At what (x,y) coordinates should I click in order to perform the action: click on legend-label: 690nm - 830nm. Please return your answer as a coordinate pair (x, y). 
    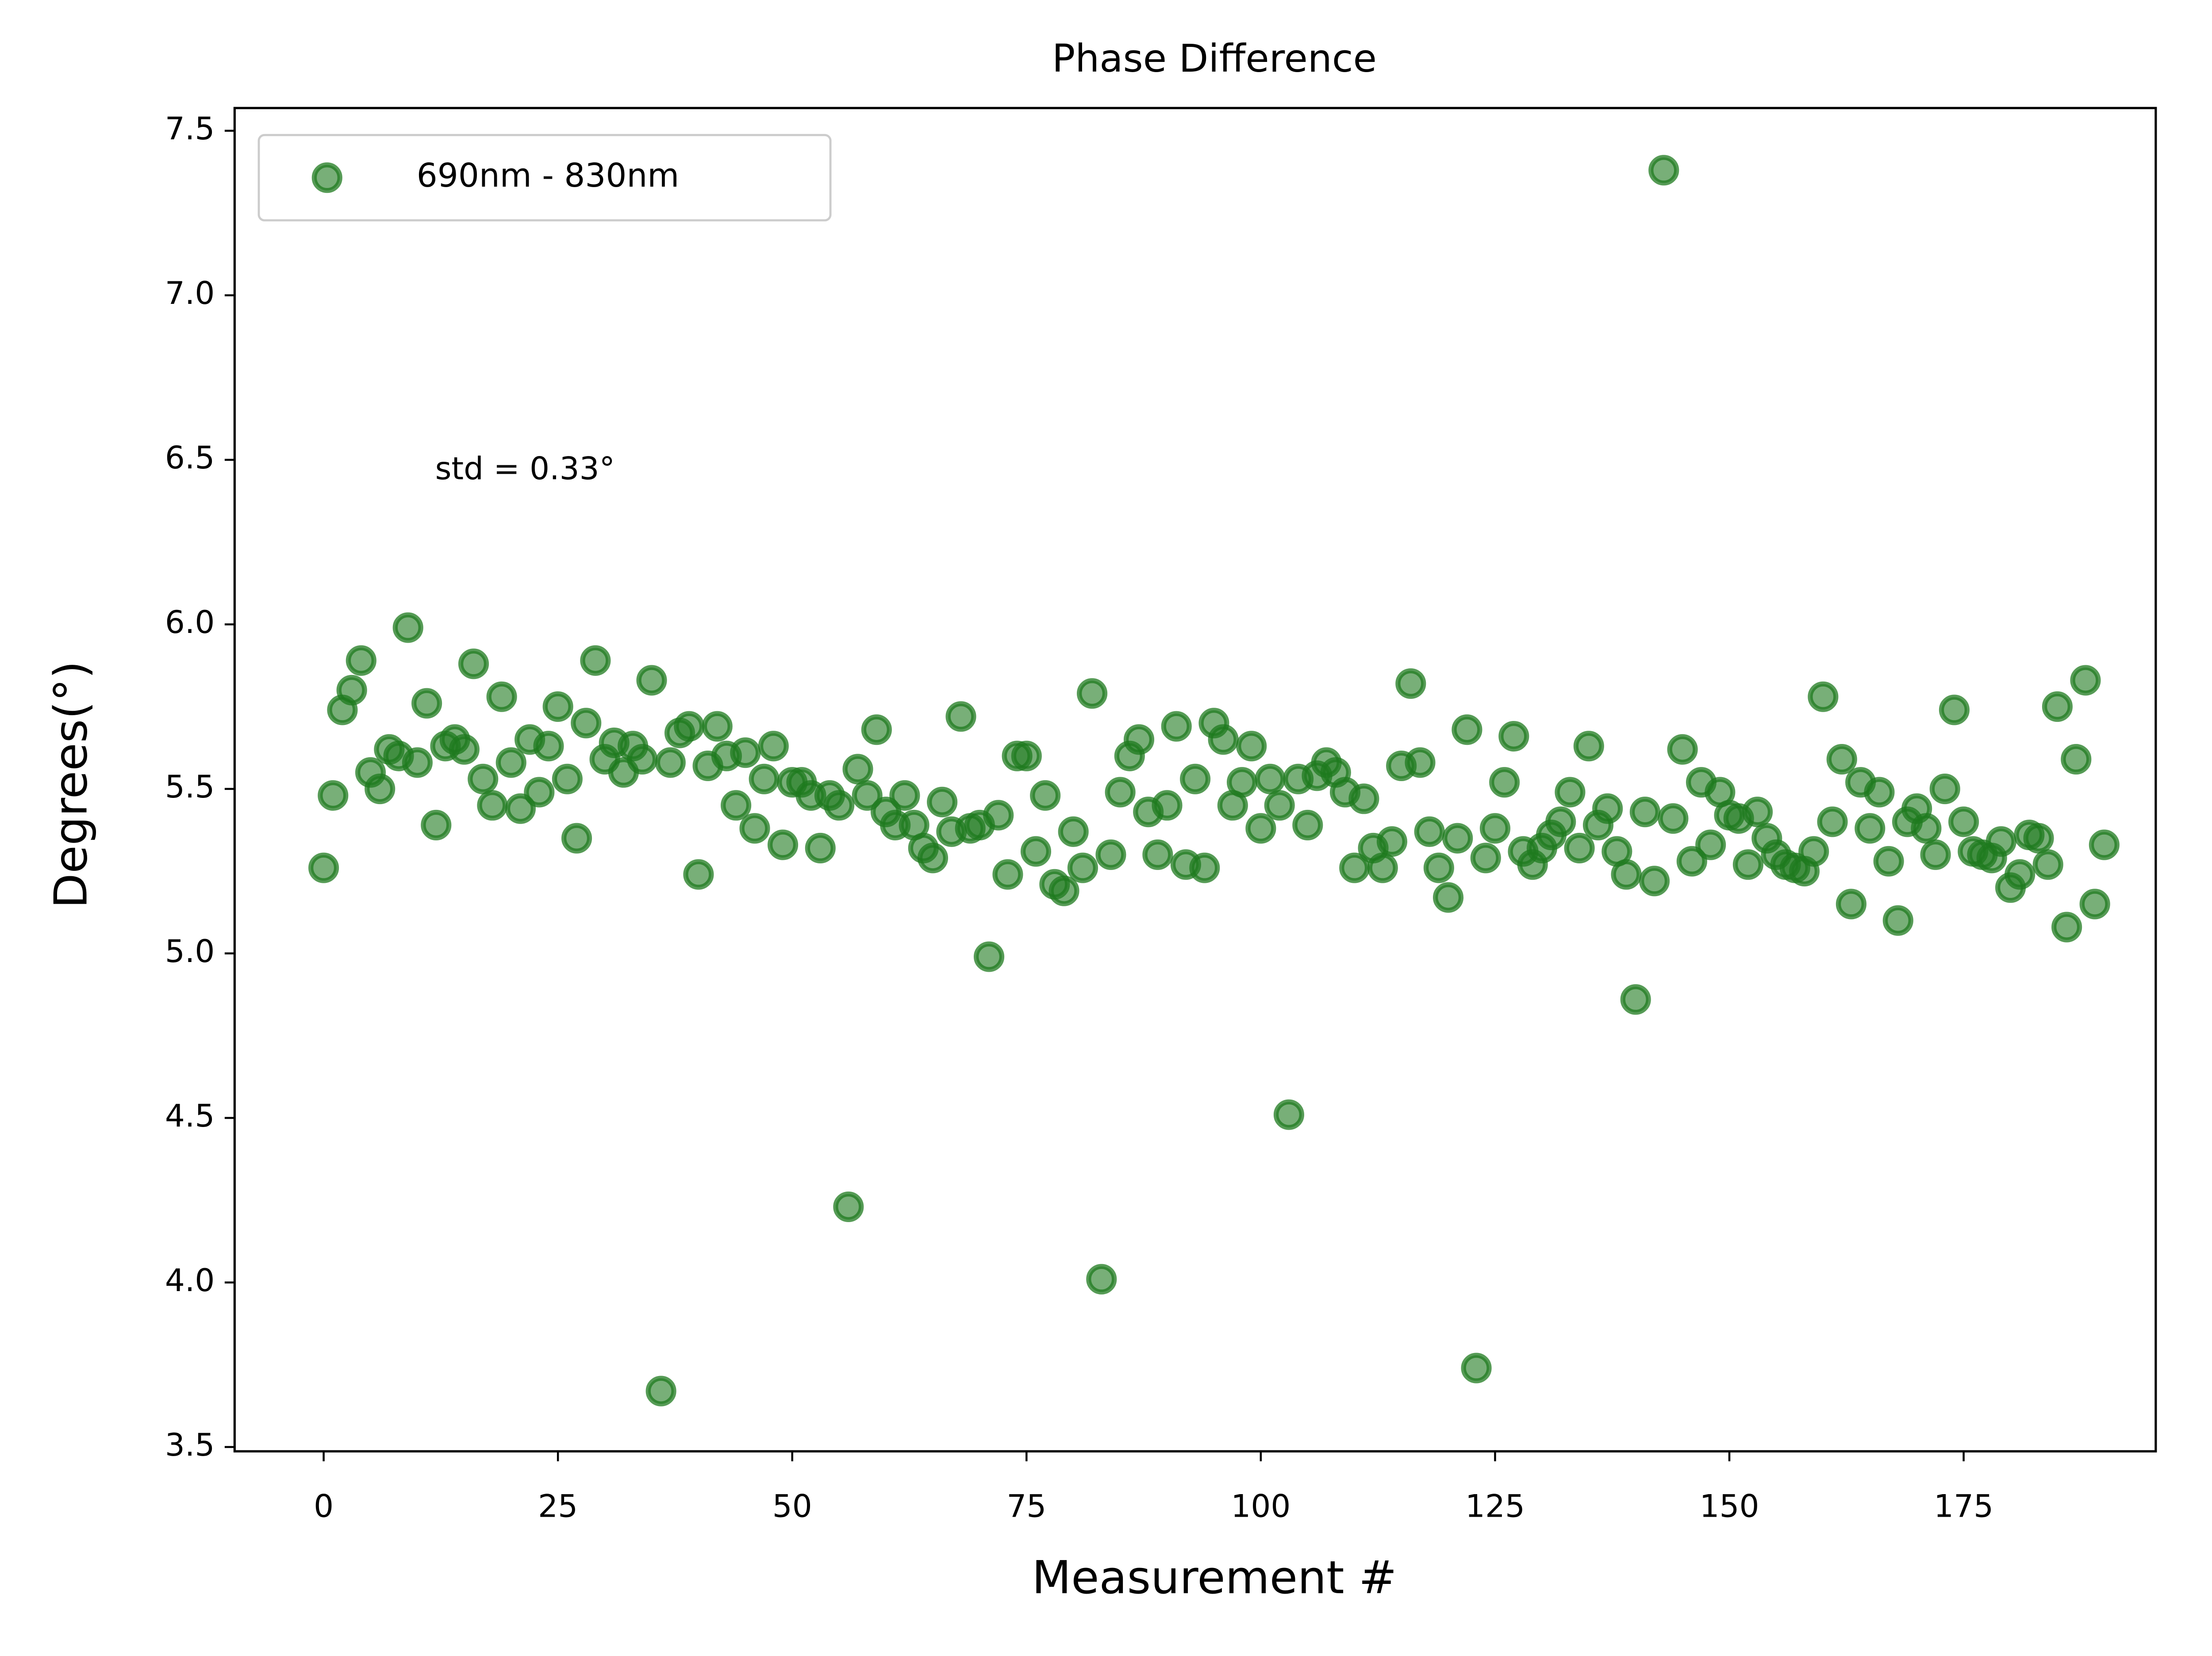
    Looking at the image, I should click on (548, 176).